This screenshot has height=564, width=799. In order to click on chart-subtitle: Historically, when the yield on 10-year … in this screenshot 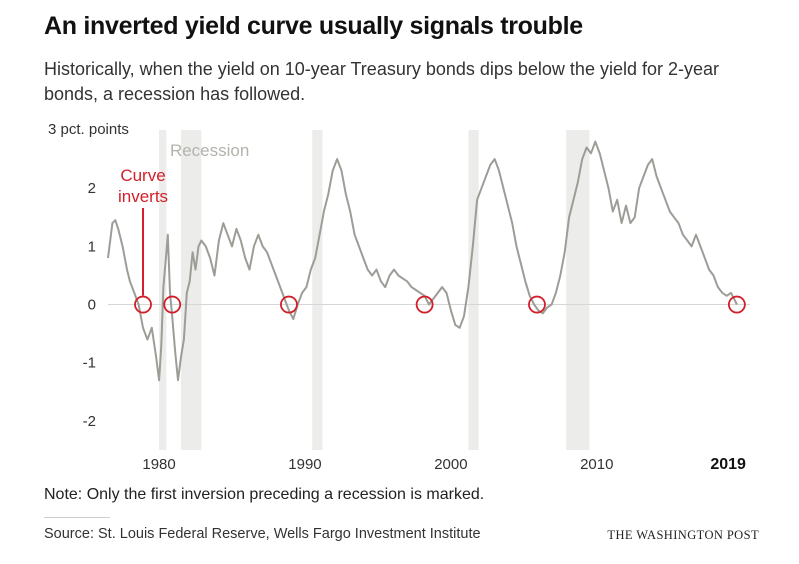, I will do `click(381, 81)`.